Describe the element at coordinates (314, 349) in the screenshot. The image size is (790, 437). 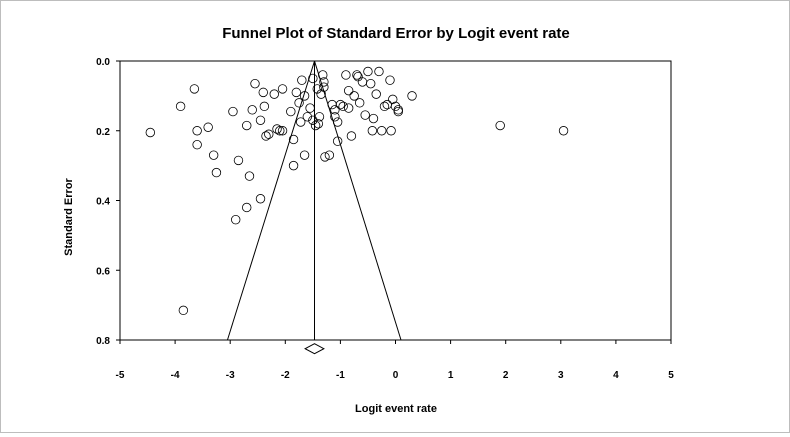
I see `summary-diamond` at that location.